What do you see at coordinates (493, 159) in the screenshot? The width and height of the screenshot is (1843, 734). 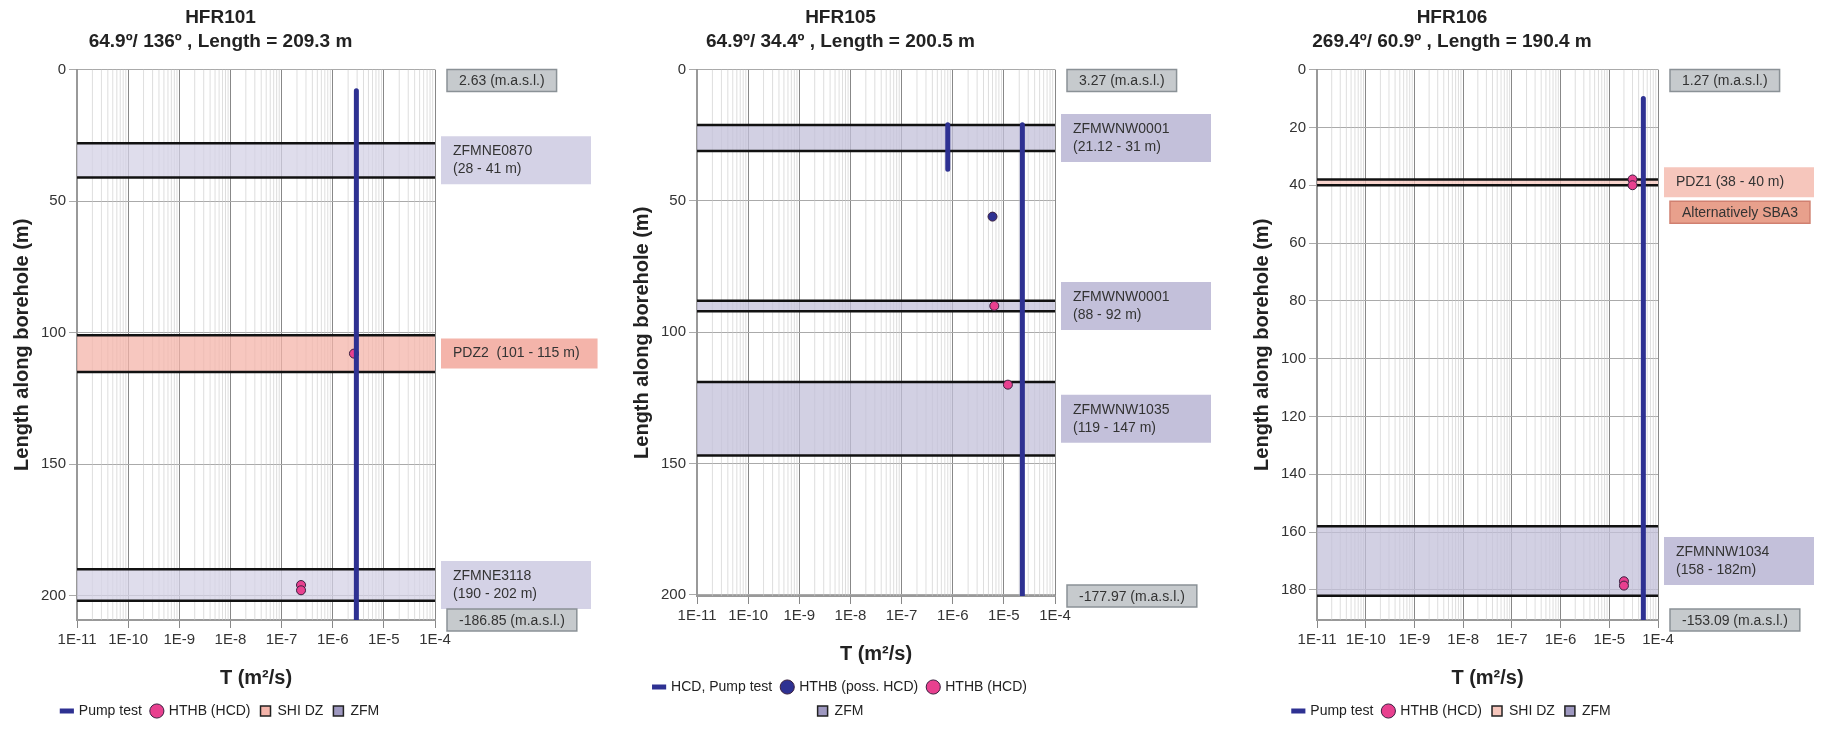 I see `band-label: ZFMNE0870 (28 - 41 m)` at bounding box center [493, 159].